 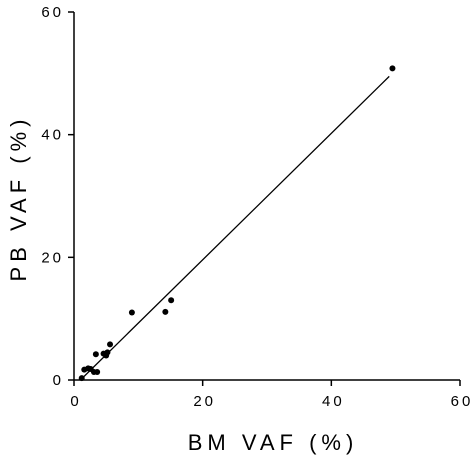 I want to click on y-tick-label: 40, so click(x=52, y=135).